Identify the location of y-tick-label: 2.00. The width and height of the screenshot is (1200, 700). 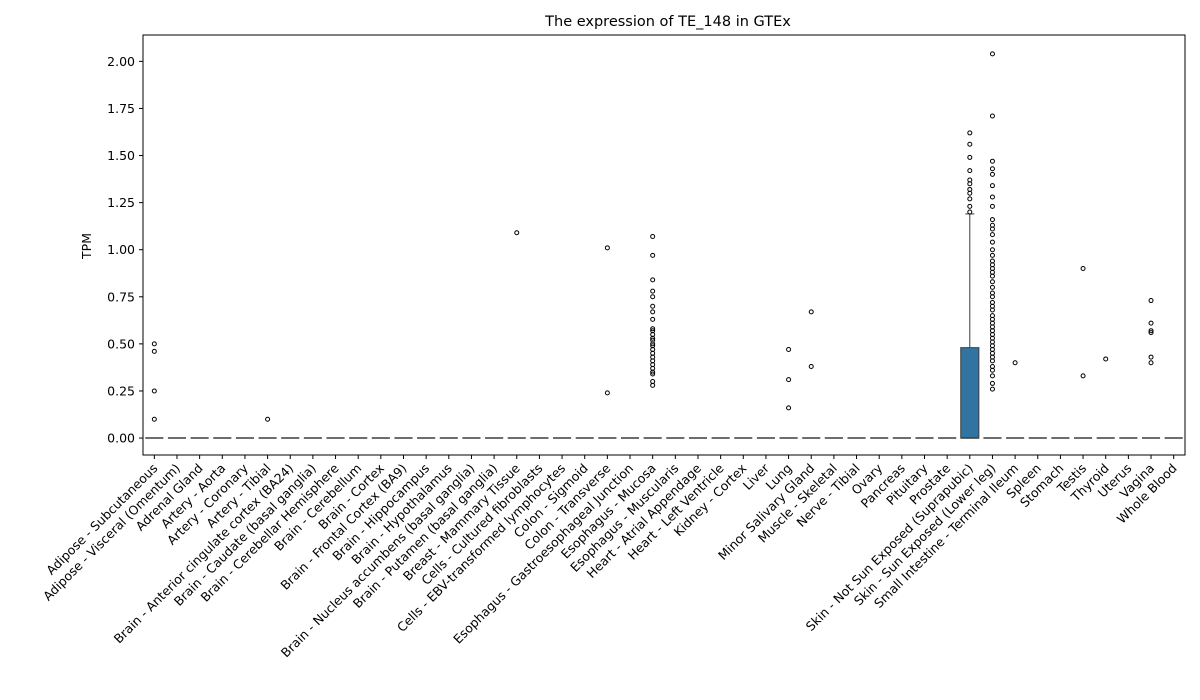
(121, 61).